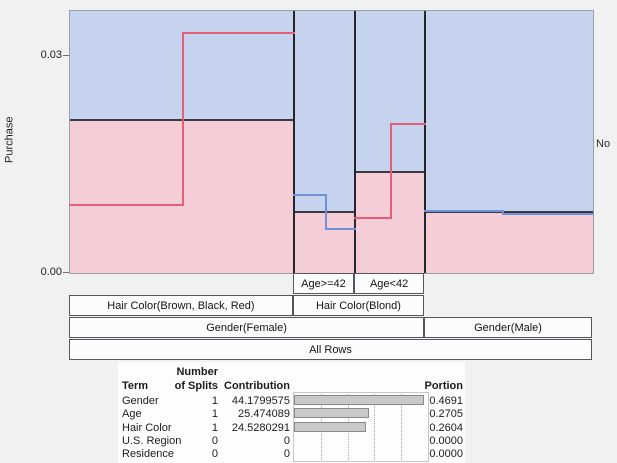 The height and width of the screenshot is (463, 617). What do you see at coordinates (390, 91) in the screenshot?
I see `leaf-female-blond-age-lt-42-no-region` at bounding box center [390, 91].